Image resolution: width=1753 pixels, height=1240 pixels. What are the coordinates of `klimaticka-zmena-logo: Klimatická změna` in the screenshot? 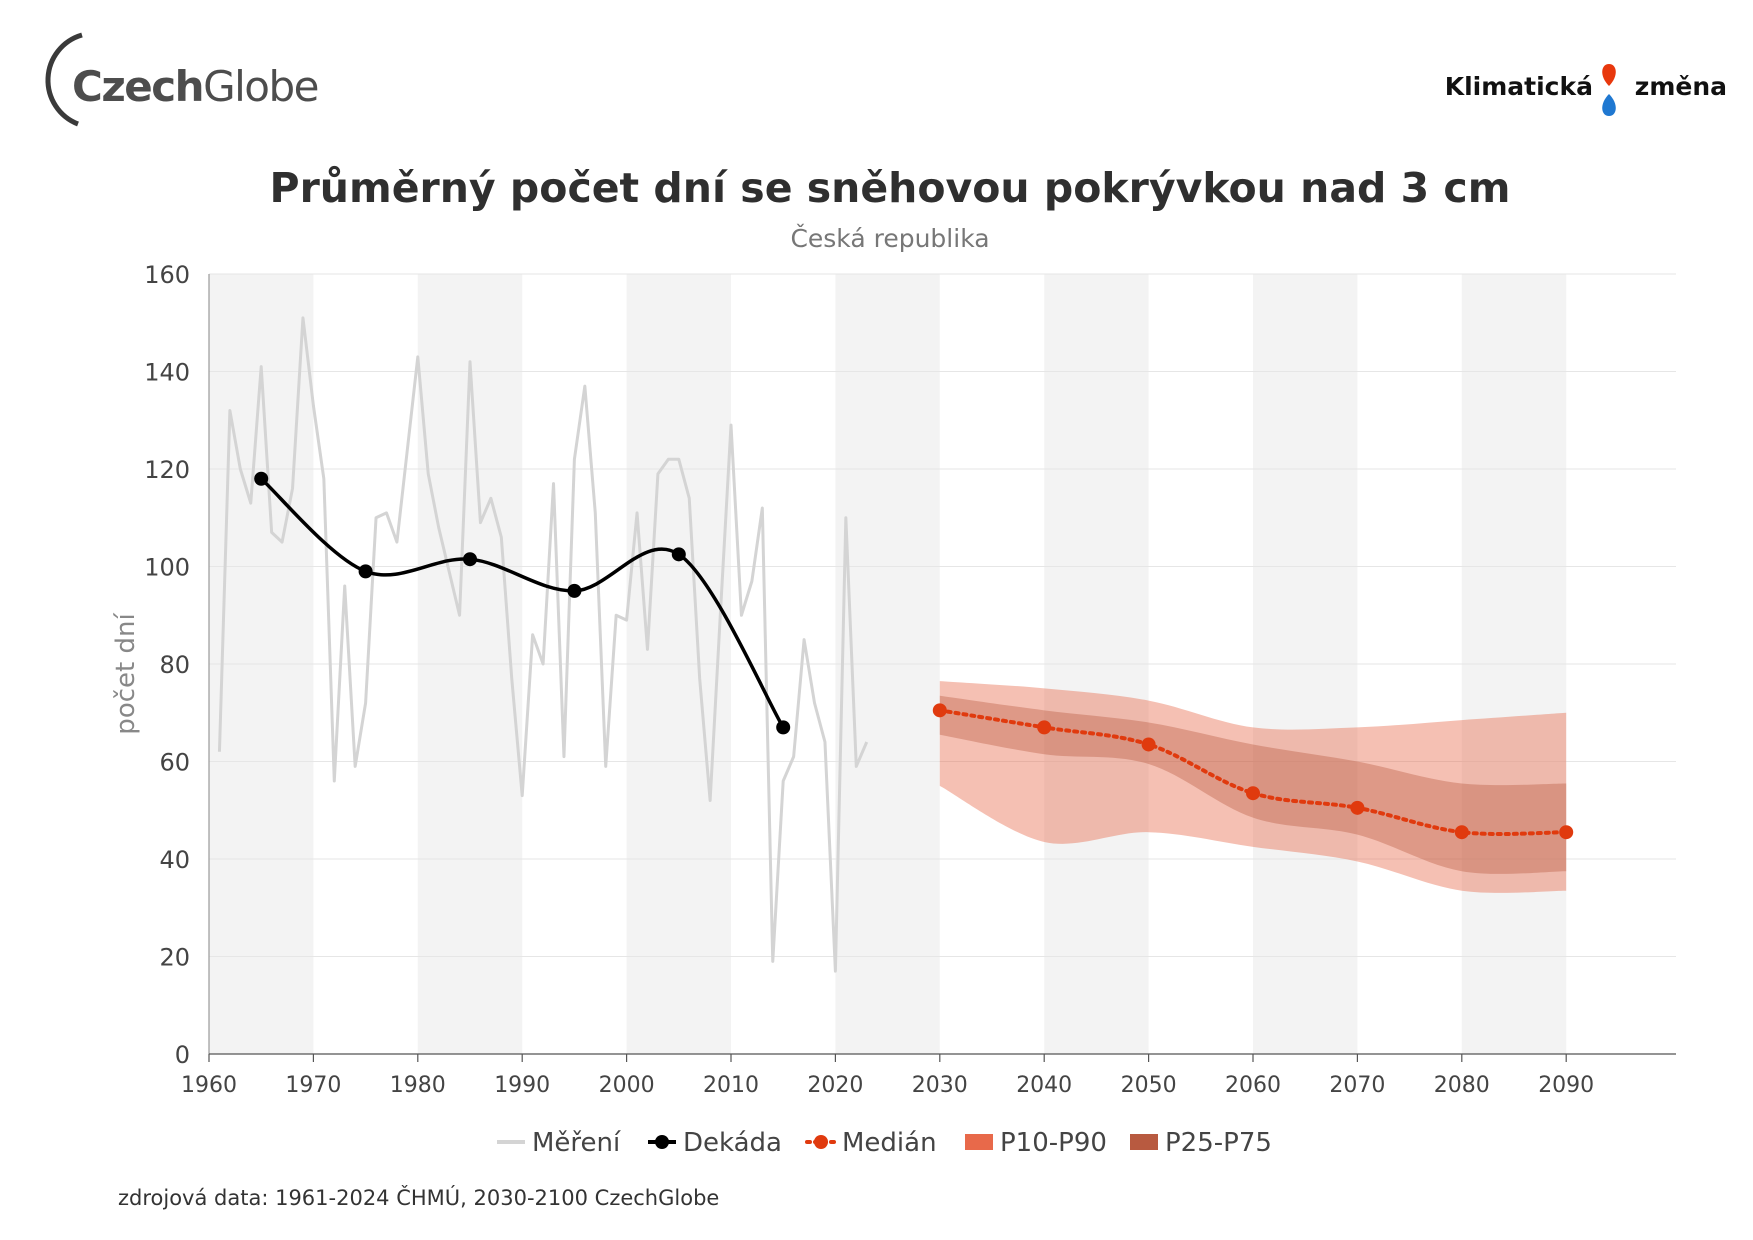 It's located at (1577, 90).